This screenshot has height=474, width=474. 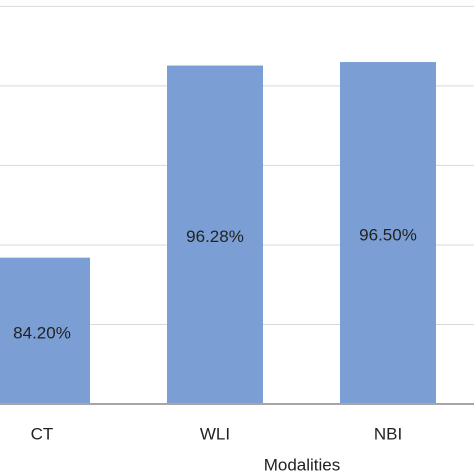 I want to click on x-tick-label: CT, so click(x=42, y=433).